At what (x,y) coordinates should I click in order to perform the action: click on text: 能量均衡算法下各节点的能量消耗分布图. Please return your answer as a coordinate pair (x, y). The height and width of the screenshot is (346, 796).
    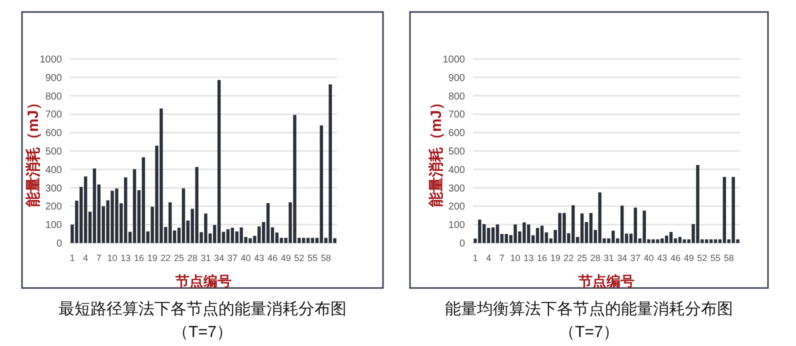
    Looking at the image, I should click on (589, 309).